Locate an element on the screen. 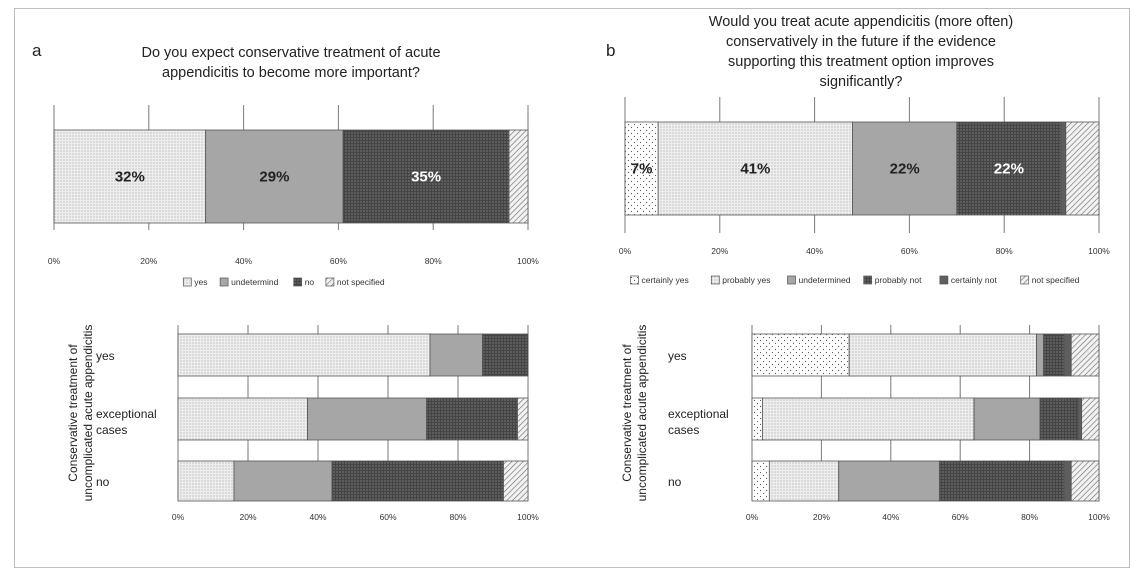  chart-b-top-bar-probably-not is located at coordinates (1009, 168).